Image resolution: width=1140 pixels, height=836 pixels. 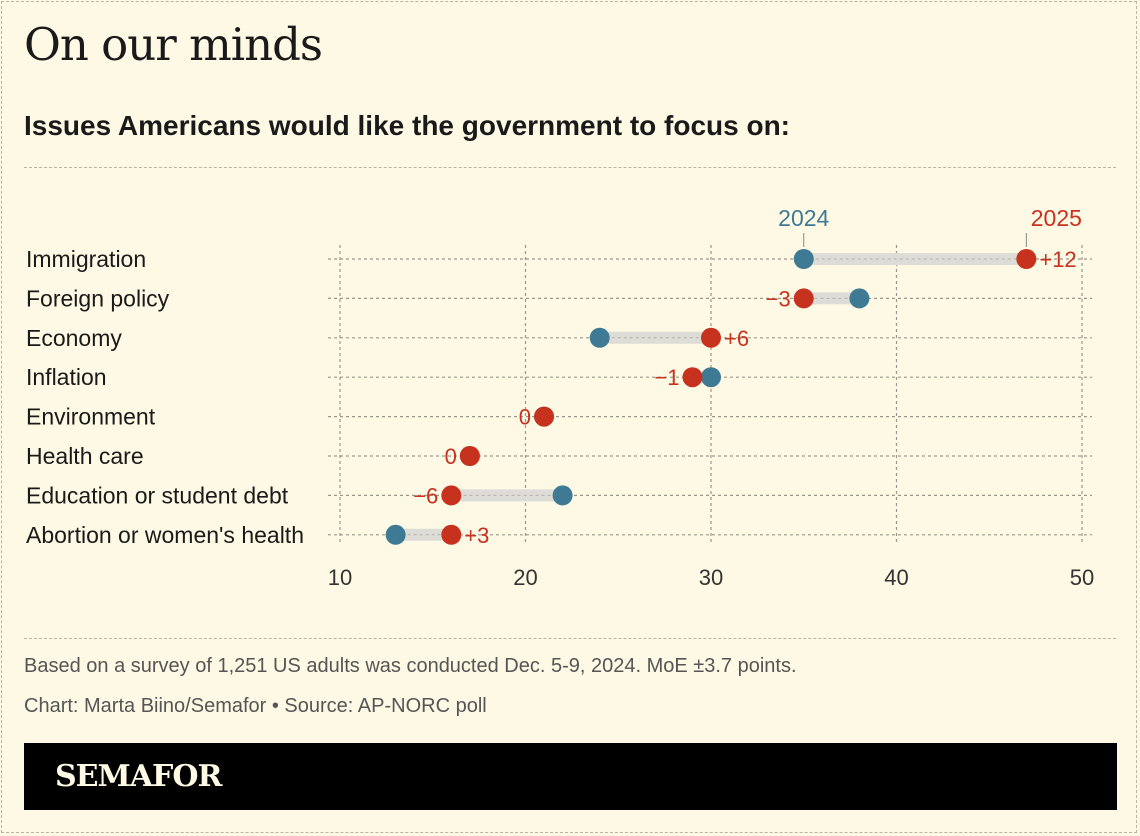 What do you see at coordinates (425, 495) in the screenshot?
I see `change-label: −6` at bounding box center [425, 495].